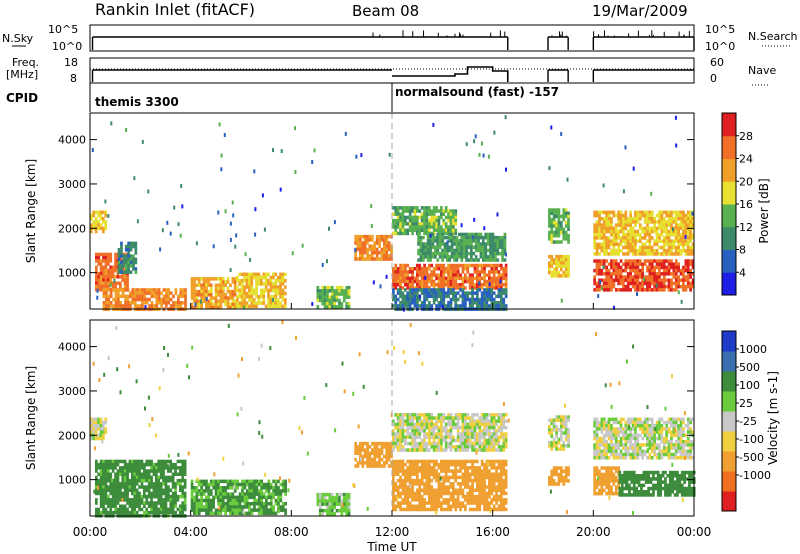  Describe the element at coordinates (386, 11) in the screenshot. I see `beam-title: Beam 08` at that location.